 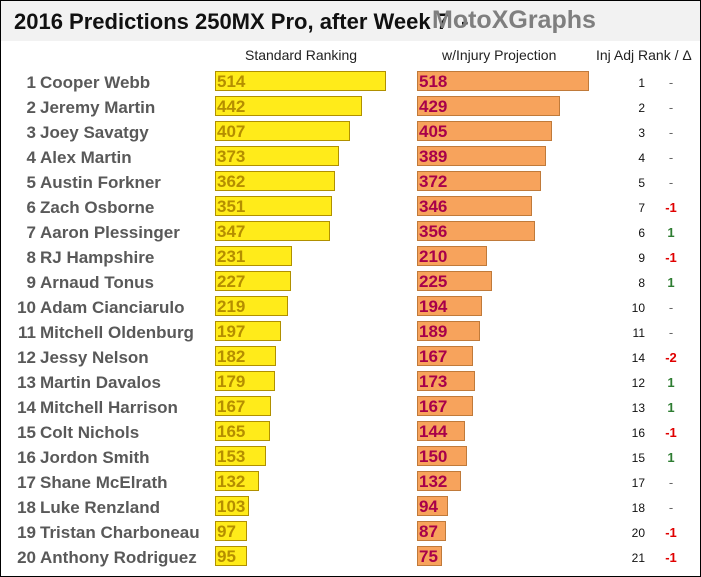 I want to click on table-row: 1 Cooper Webb 514 518 1-, so click(x=350, y=82).